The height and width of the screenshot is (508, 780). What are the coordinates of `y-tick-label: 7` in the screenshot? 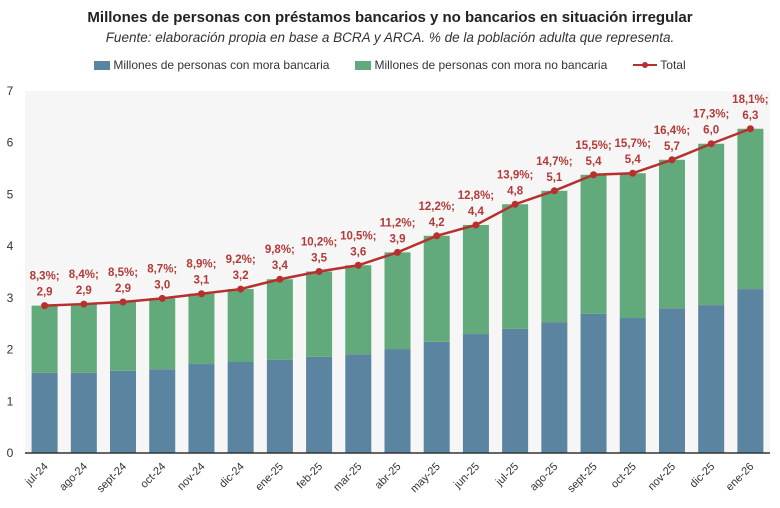 It's located at (10, 91).